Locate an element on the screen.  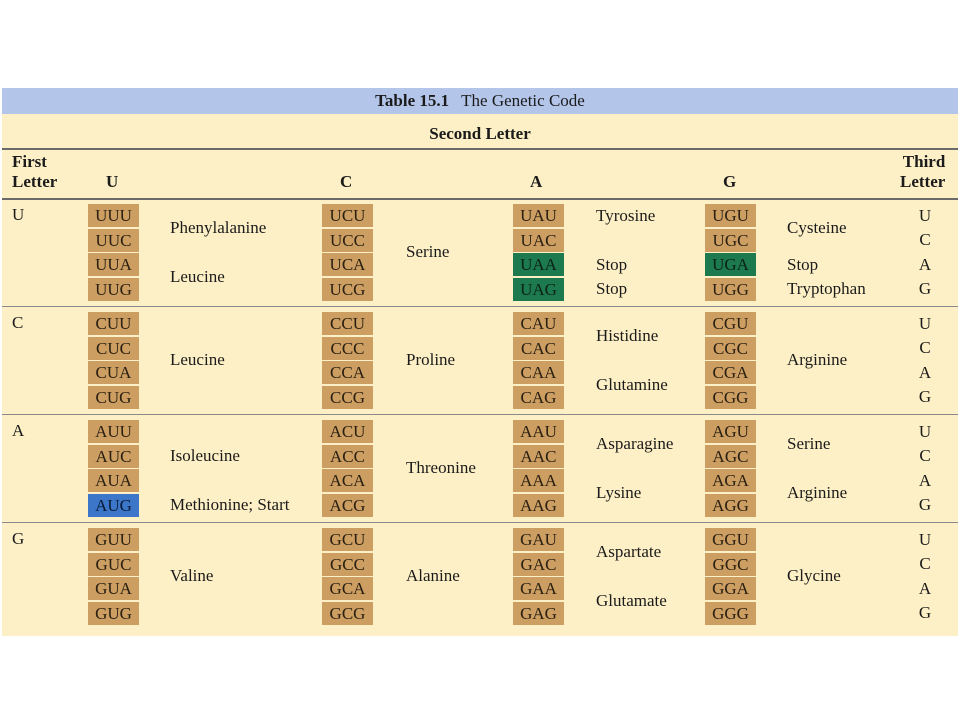
amino-acid-label: Methionine; Start is located at coordinates (230, 504).